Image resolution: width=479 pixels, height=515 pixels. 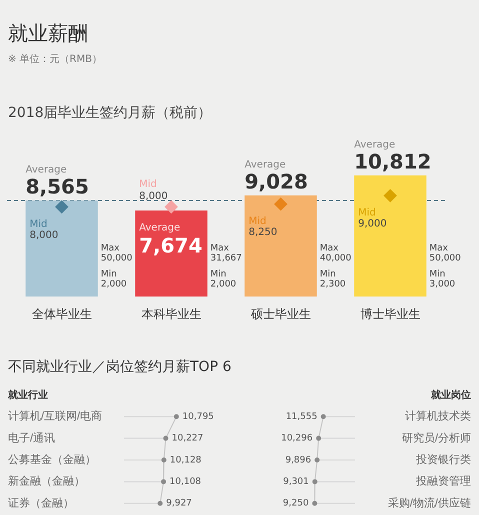 What do you see at coordinates (295, 503) in the screenshot?
I see `data-label: 9,250` at bounding box center [295, 503].